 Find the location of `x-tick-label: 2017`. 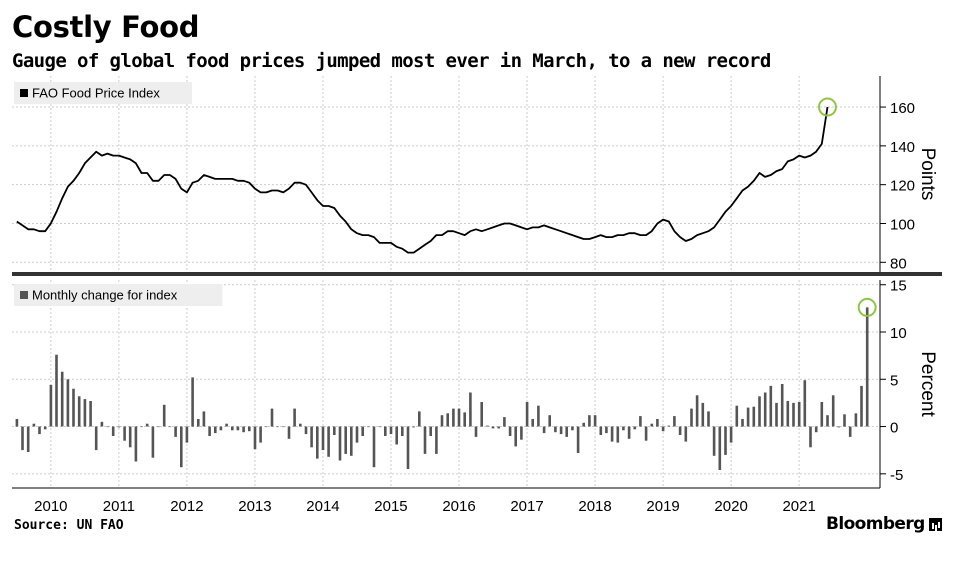

x-tick-label: 2017 is located at coordinates (526, 506).